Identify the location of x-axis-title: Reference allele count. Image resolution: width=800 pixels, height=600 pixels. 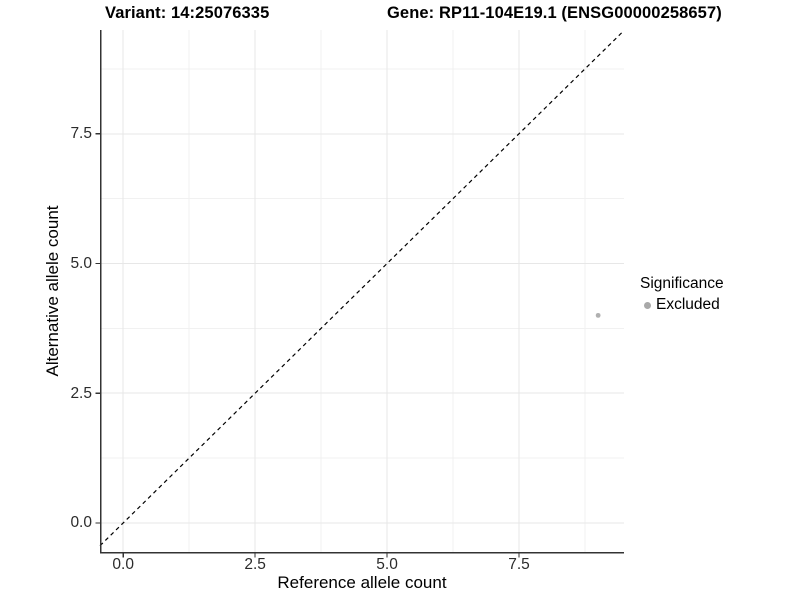
(362, 582).